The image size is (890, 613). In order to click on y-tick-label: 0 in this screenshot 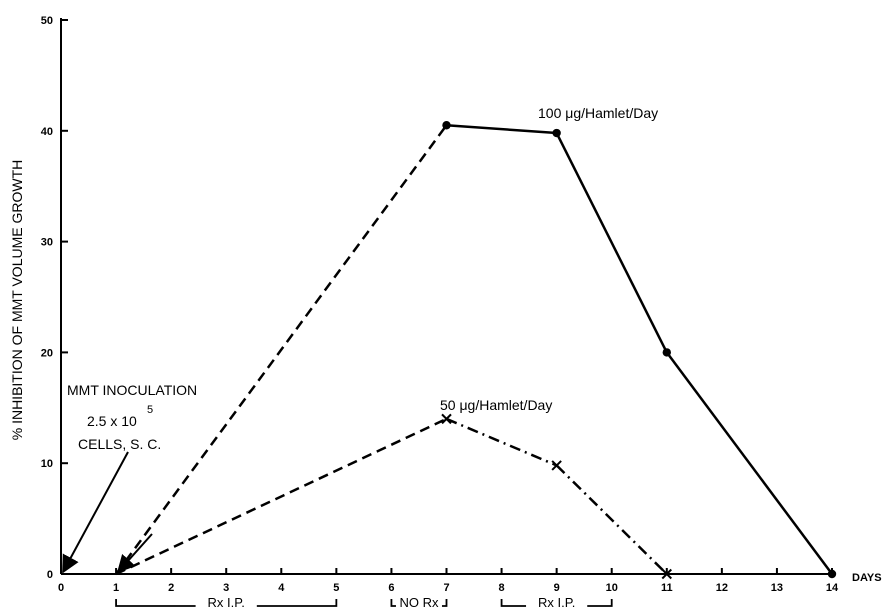, I will do `click(50, 575)`.